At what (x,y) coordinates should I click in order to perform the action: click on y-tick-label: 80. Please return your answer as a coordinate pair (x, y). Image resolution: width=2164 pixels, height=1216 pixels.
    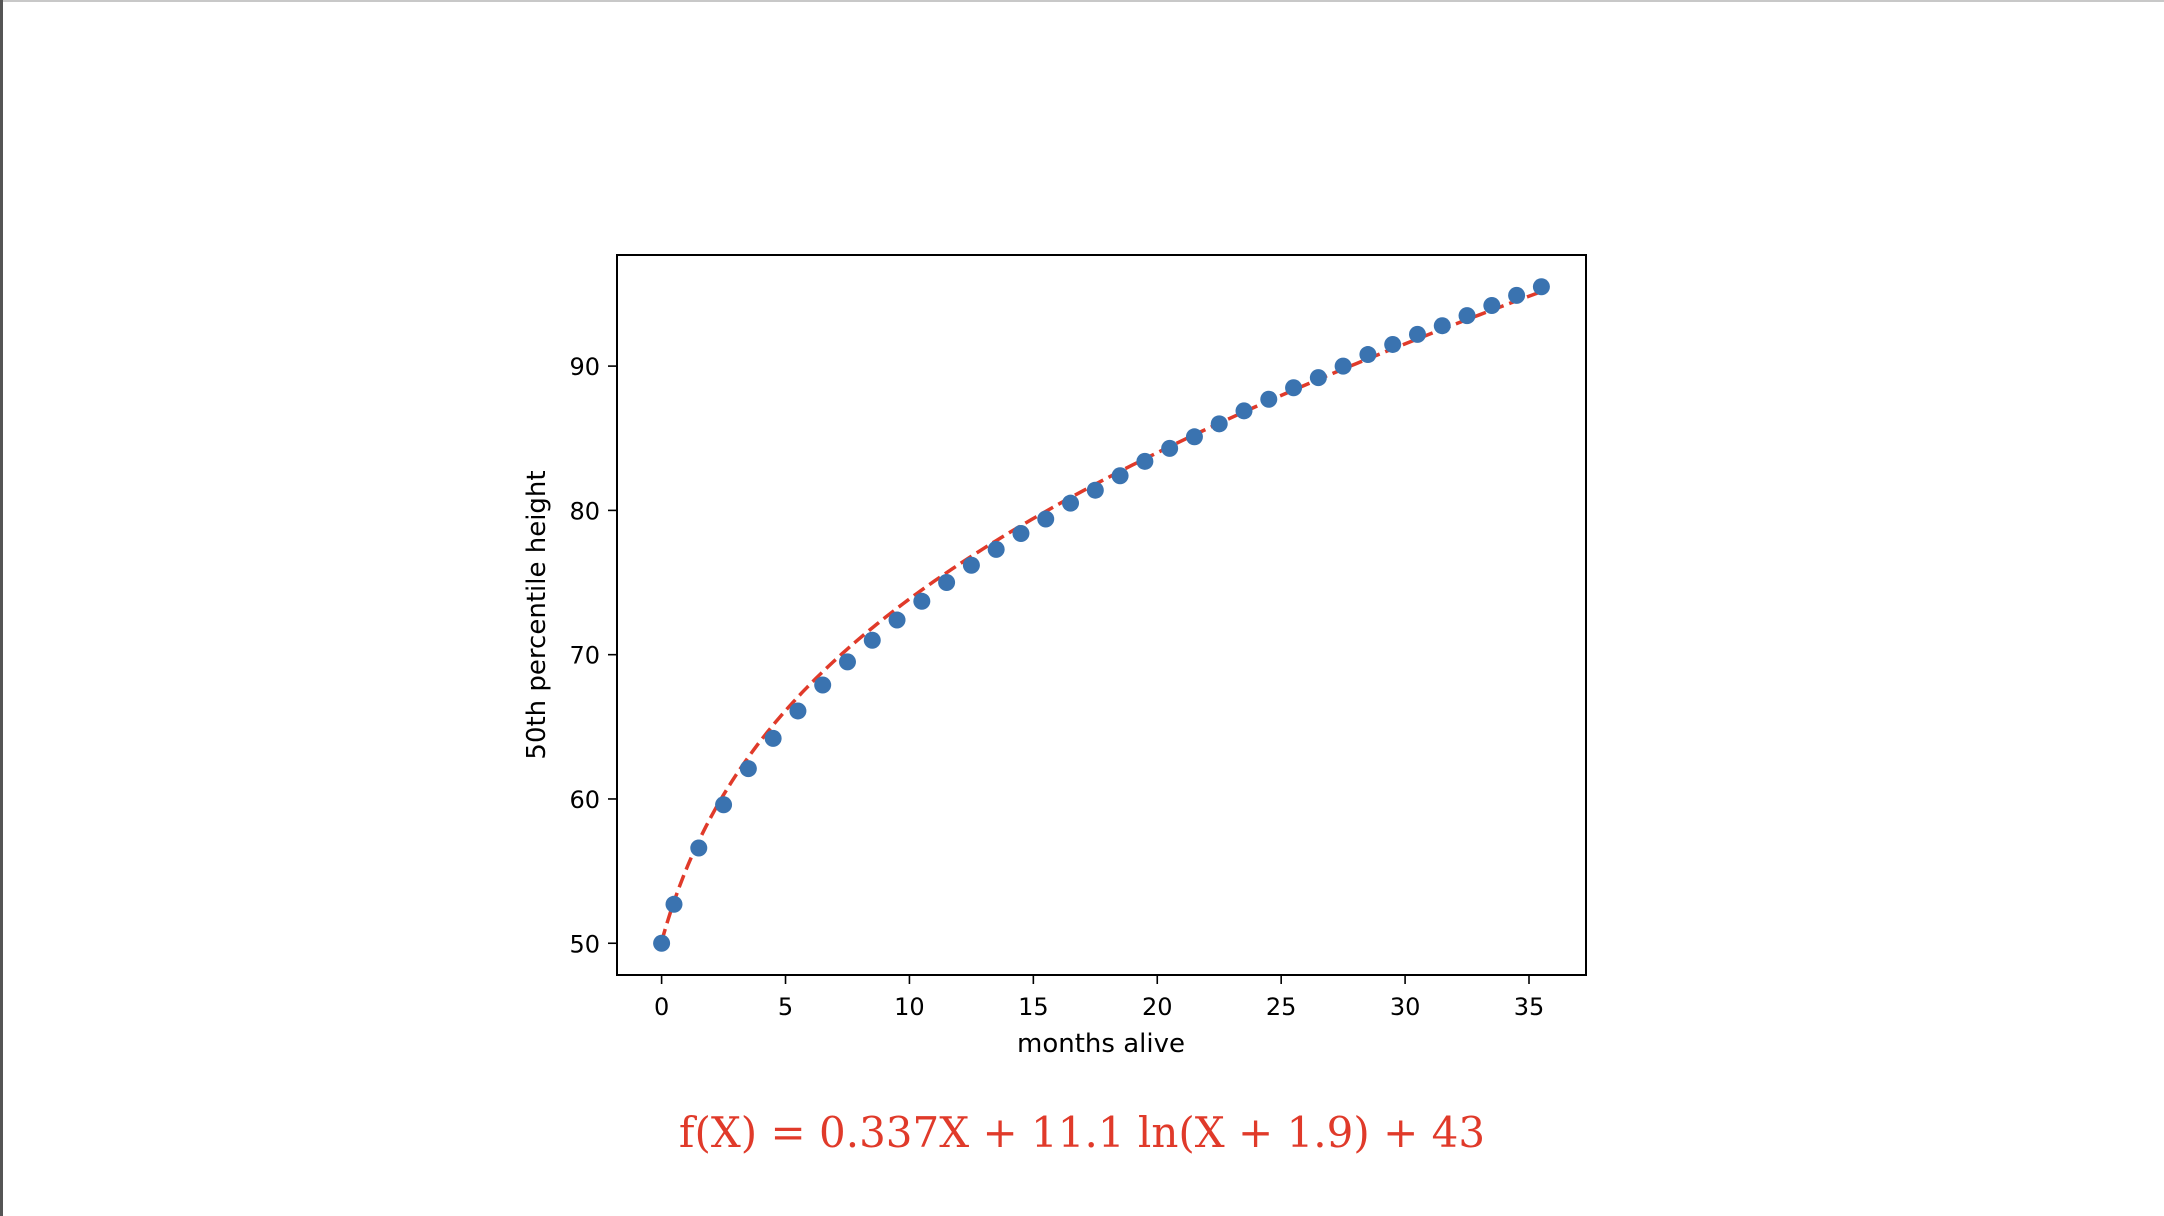
    Looking at the image, I should click on (584, 511).